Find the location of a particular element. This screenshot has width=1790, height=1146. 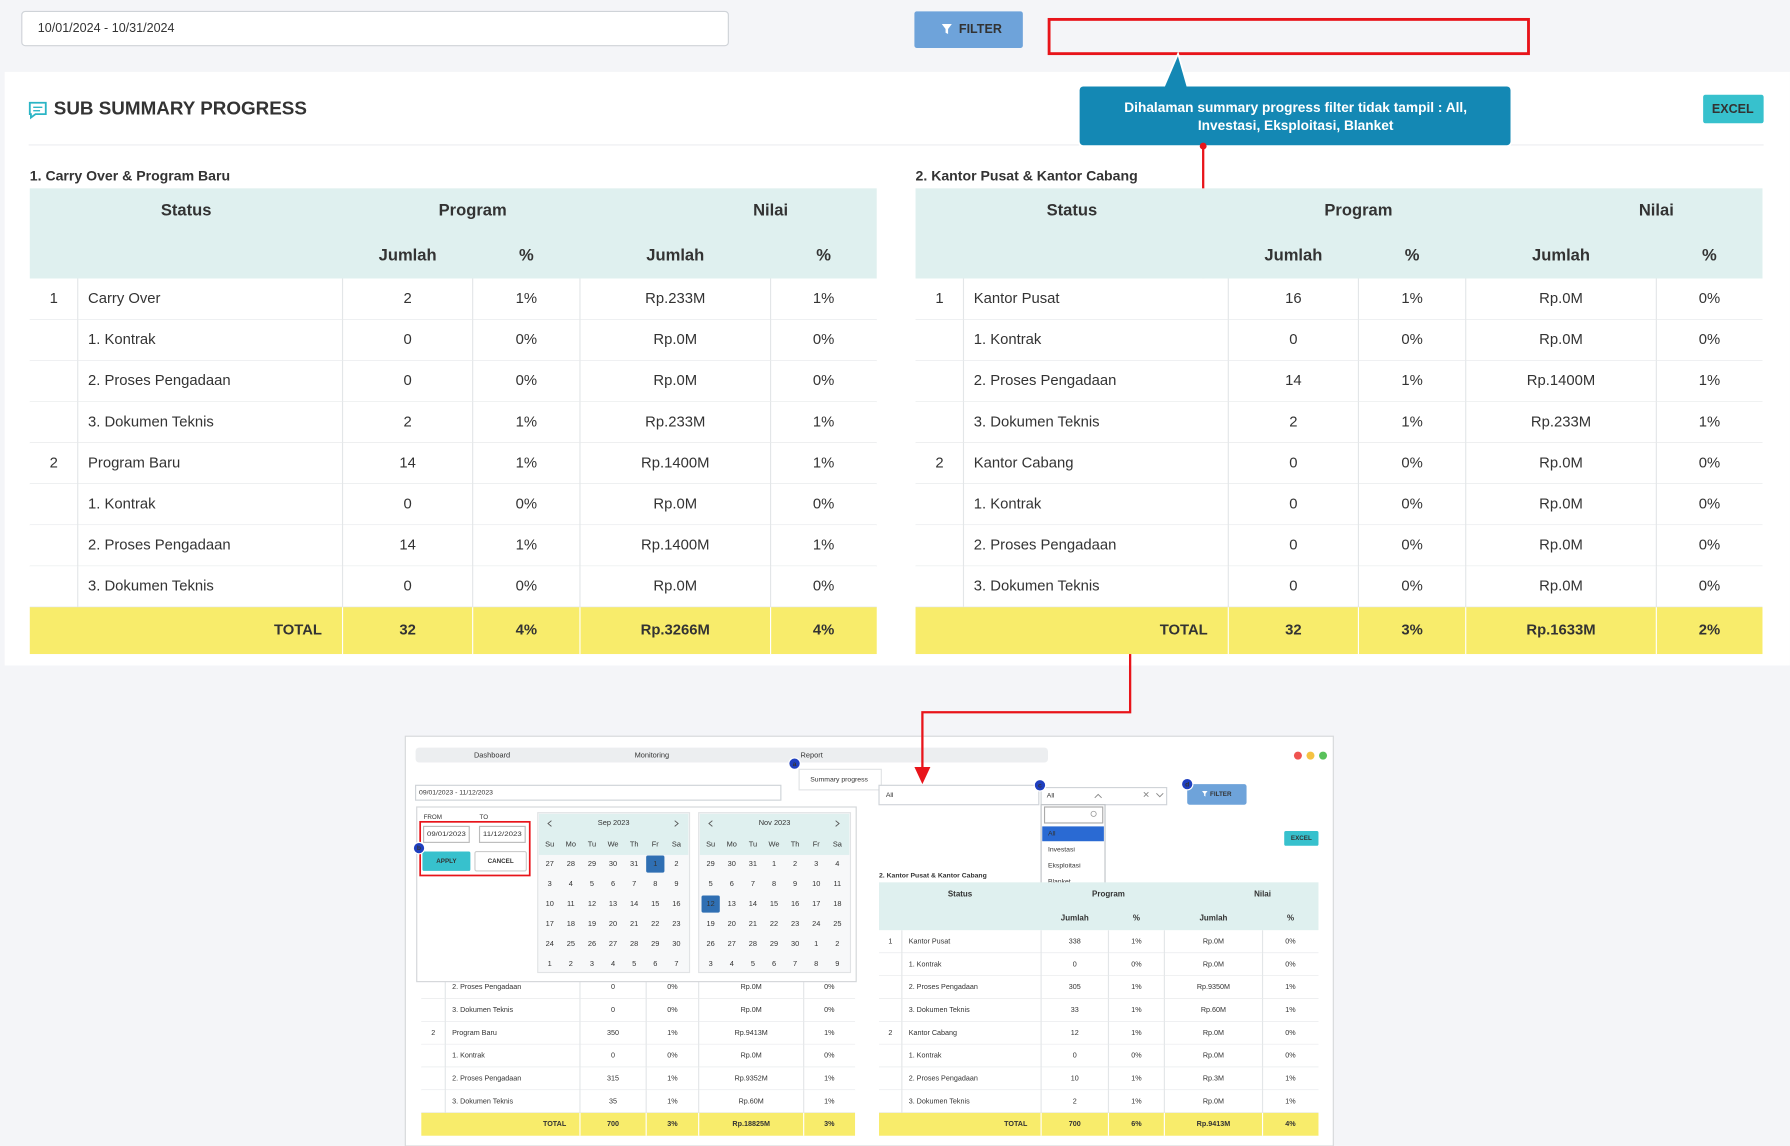

dropdown-option: All is located at coordinates (1052, 834).